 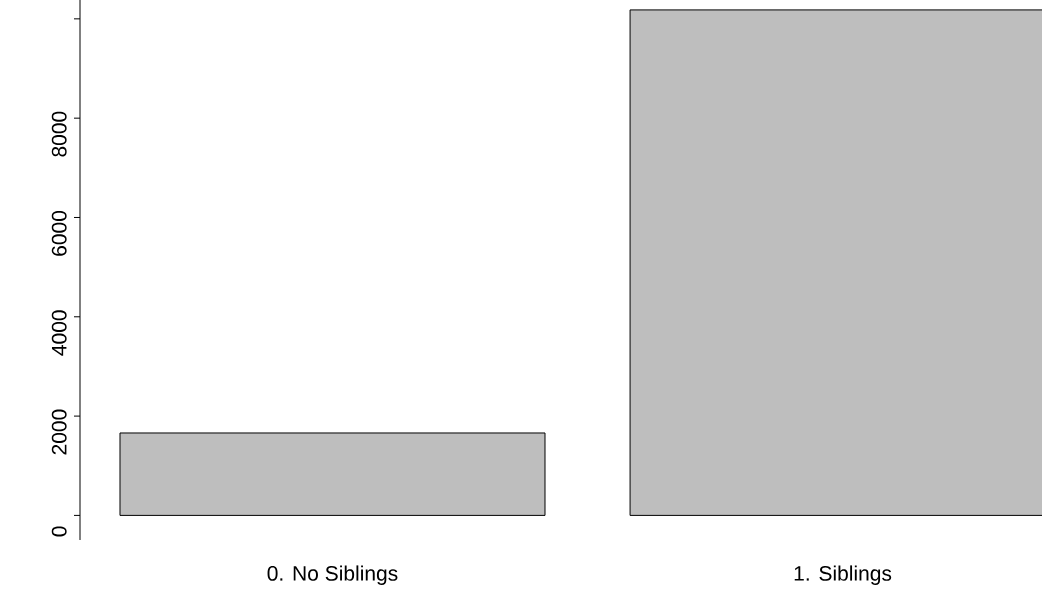 I want to click on x-tick-label: 1. Siblings, so click(x=843, y=575).